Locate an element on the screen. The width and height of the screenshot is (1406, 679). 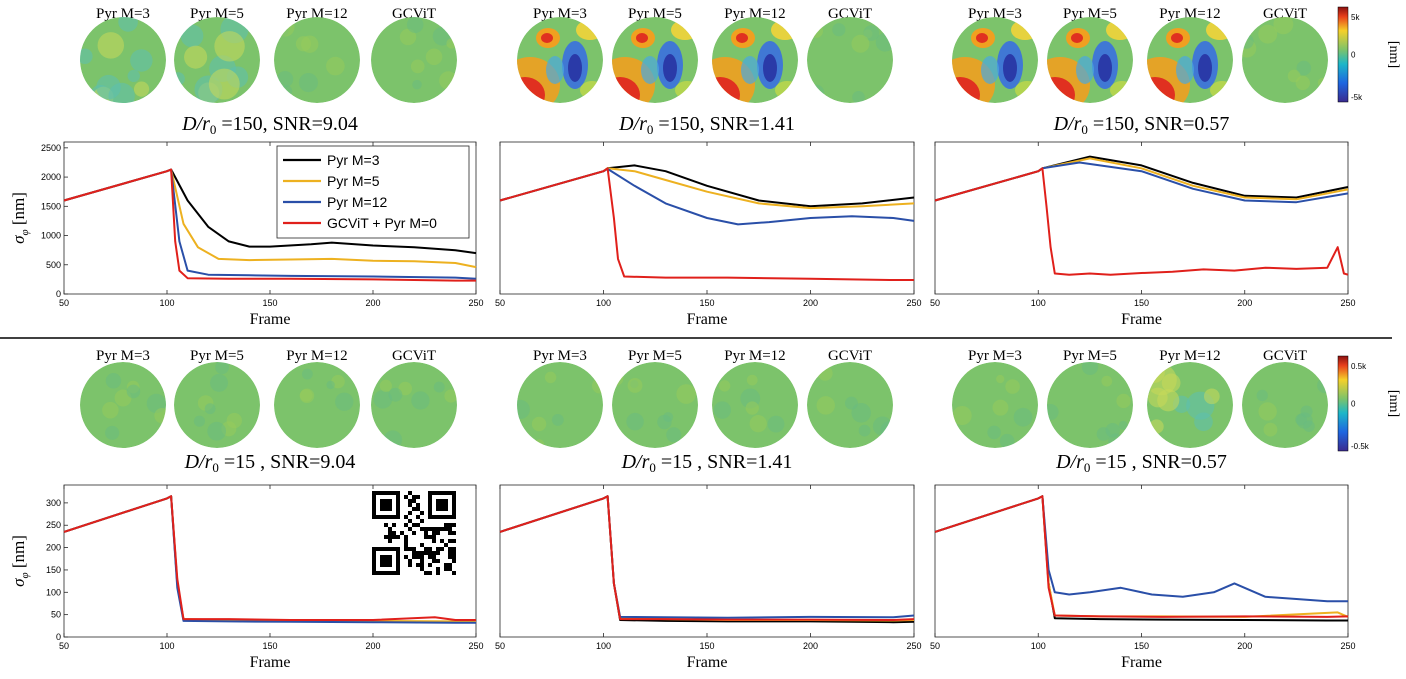
legend-entry: Pyr M=12 is located at coordinates (357, 202).